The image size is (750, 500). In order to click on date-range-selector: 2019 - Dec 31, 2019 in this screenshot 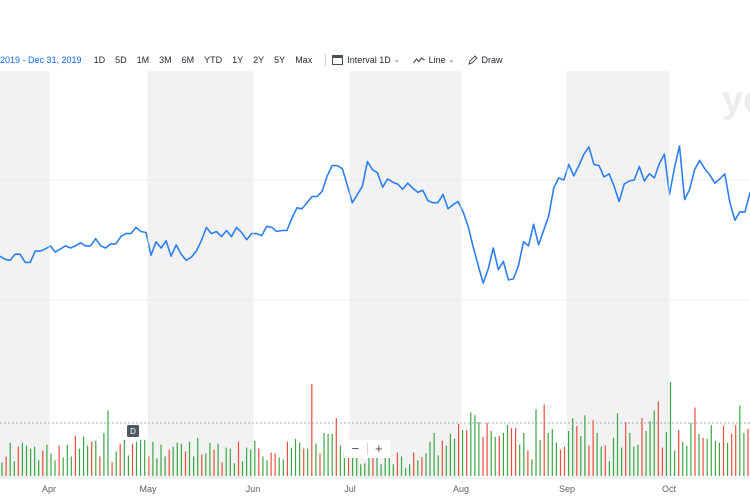, I will do `click(41, 60)`.